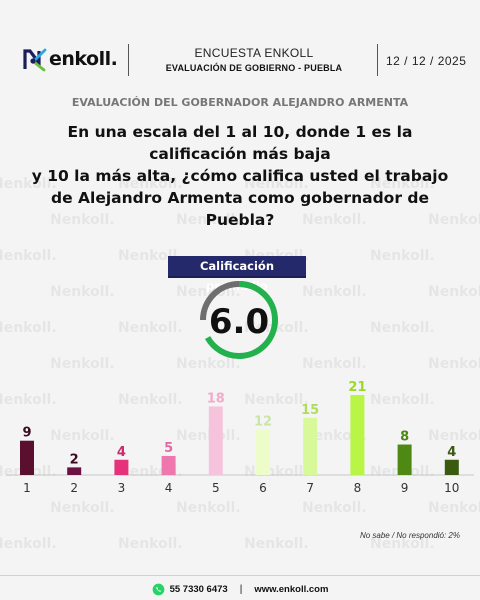  What do you see at coordinates (168, 448) in the screenshot?
I see `bar-value-label: 5` at bounding box center [168, 448].